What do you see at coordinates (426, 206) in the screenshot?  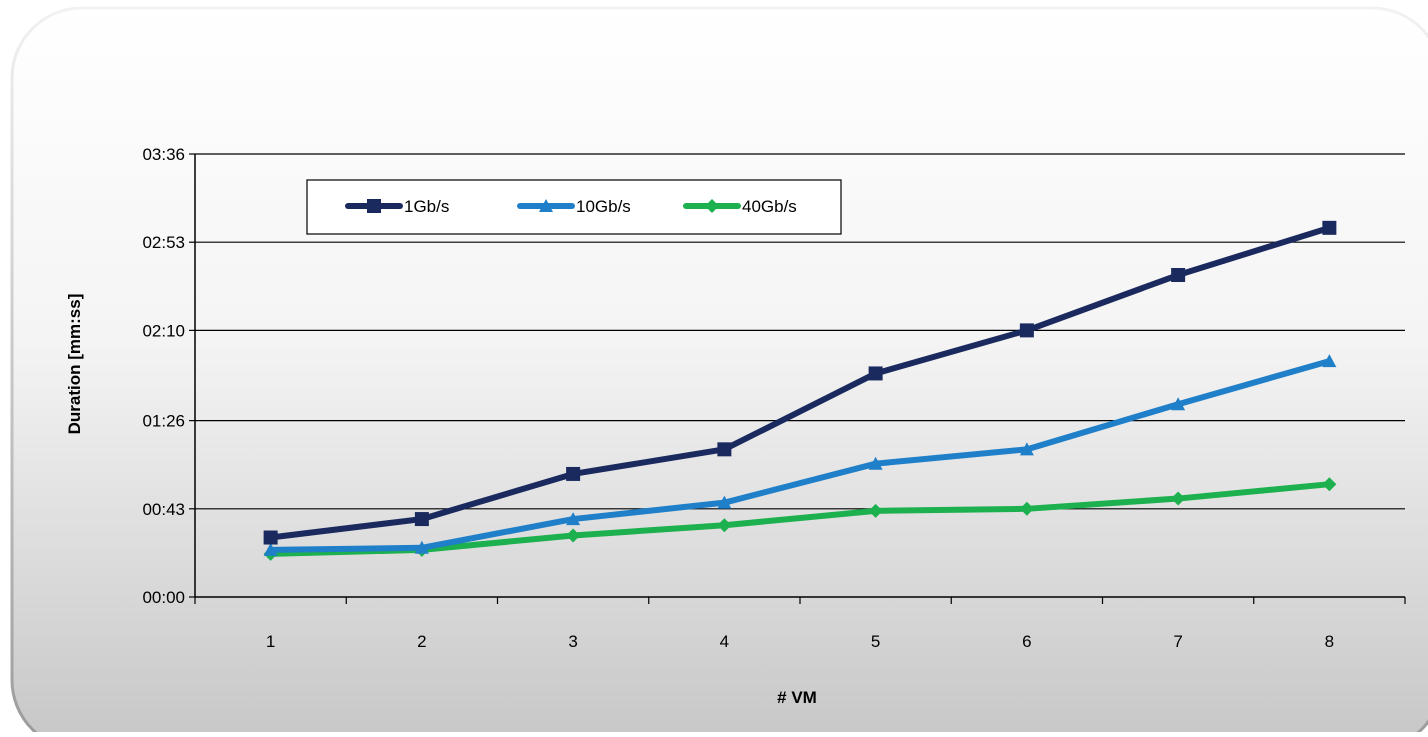 I see `legend-label: 1Gb/s` at bounding box center [426, 206].